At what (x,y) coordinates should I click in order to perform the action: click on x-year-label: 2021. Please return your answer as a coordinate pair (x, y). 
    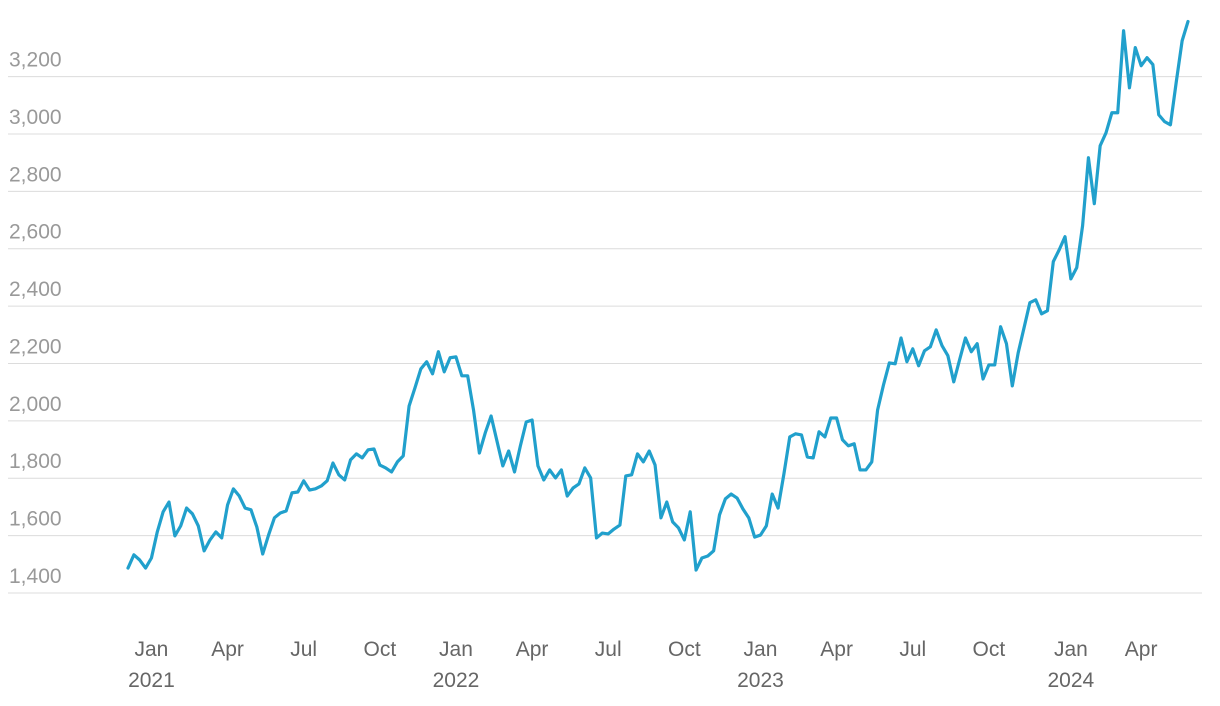
    Looking at the image, I should click on (151, 680).